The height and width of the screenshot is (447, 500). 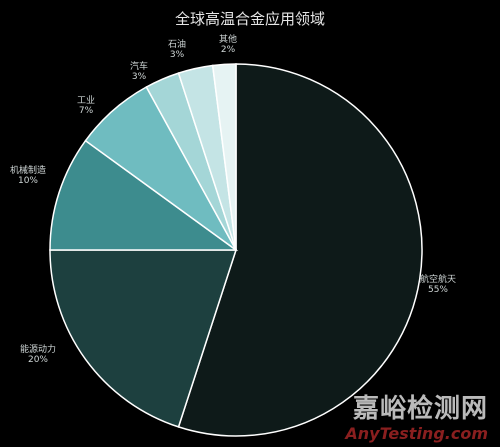 I want to click on slice-value-label: 7%, so click(x=86, y=111).